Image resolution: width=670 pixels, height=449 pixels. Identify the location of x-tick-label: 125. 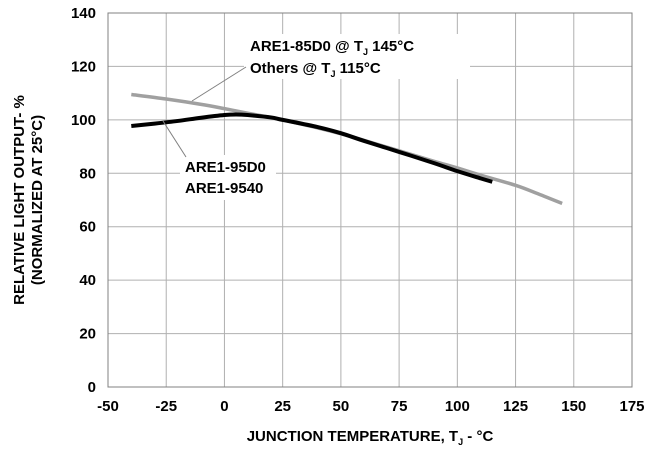
(515, 406).